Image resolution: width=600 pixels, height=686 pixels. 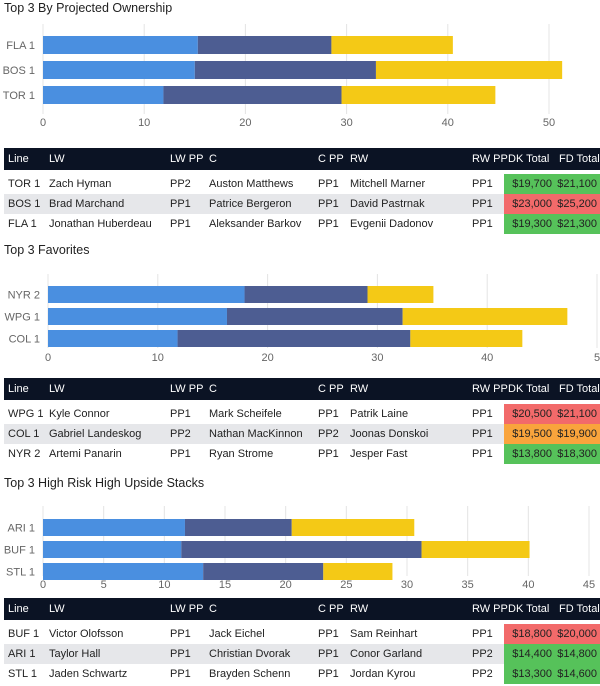 What do you see at coordinates (529, 632) in the screenshot?
I see `table-cell: $18,800` at bounding box center [529, 632].